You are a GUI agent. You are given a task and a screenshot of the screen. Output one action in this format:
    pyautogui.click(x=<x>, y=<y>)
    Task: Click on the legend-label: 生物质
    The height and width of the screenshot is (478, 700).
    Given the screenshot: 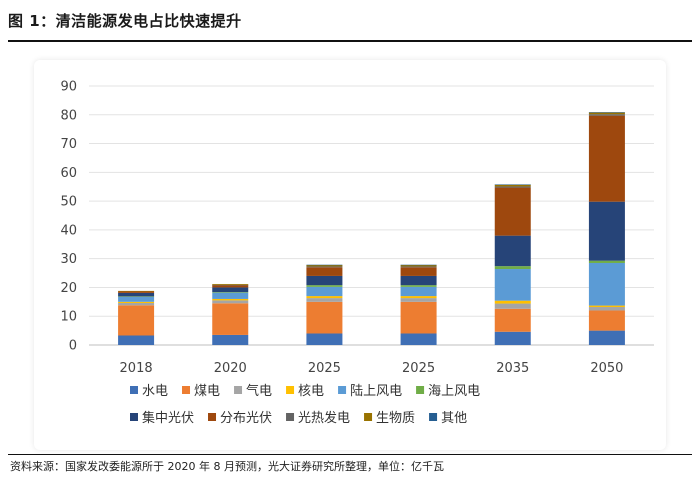 What is the action you would take?
    pyautogui.click(x=395, y=418)
    